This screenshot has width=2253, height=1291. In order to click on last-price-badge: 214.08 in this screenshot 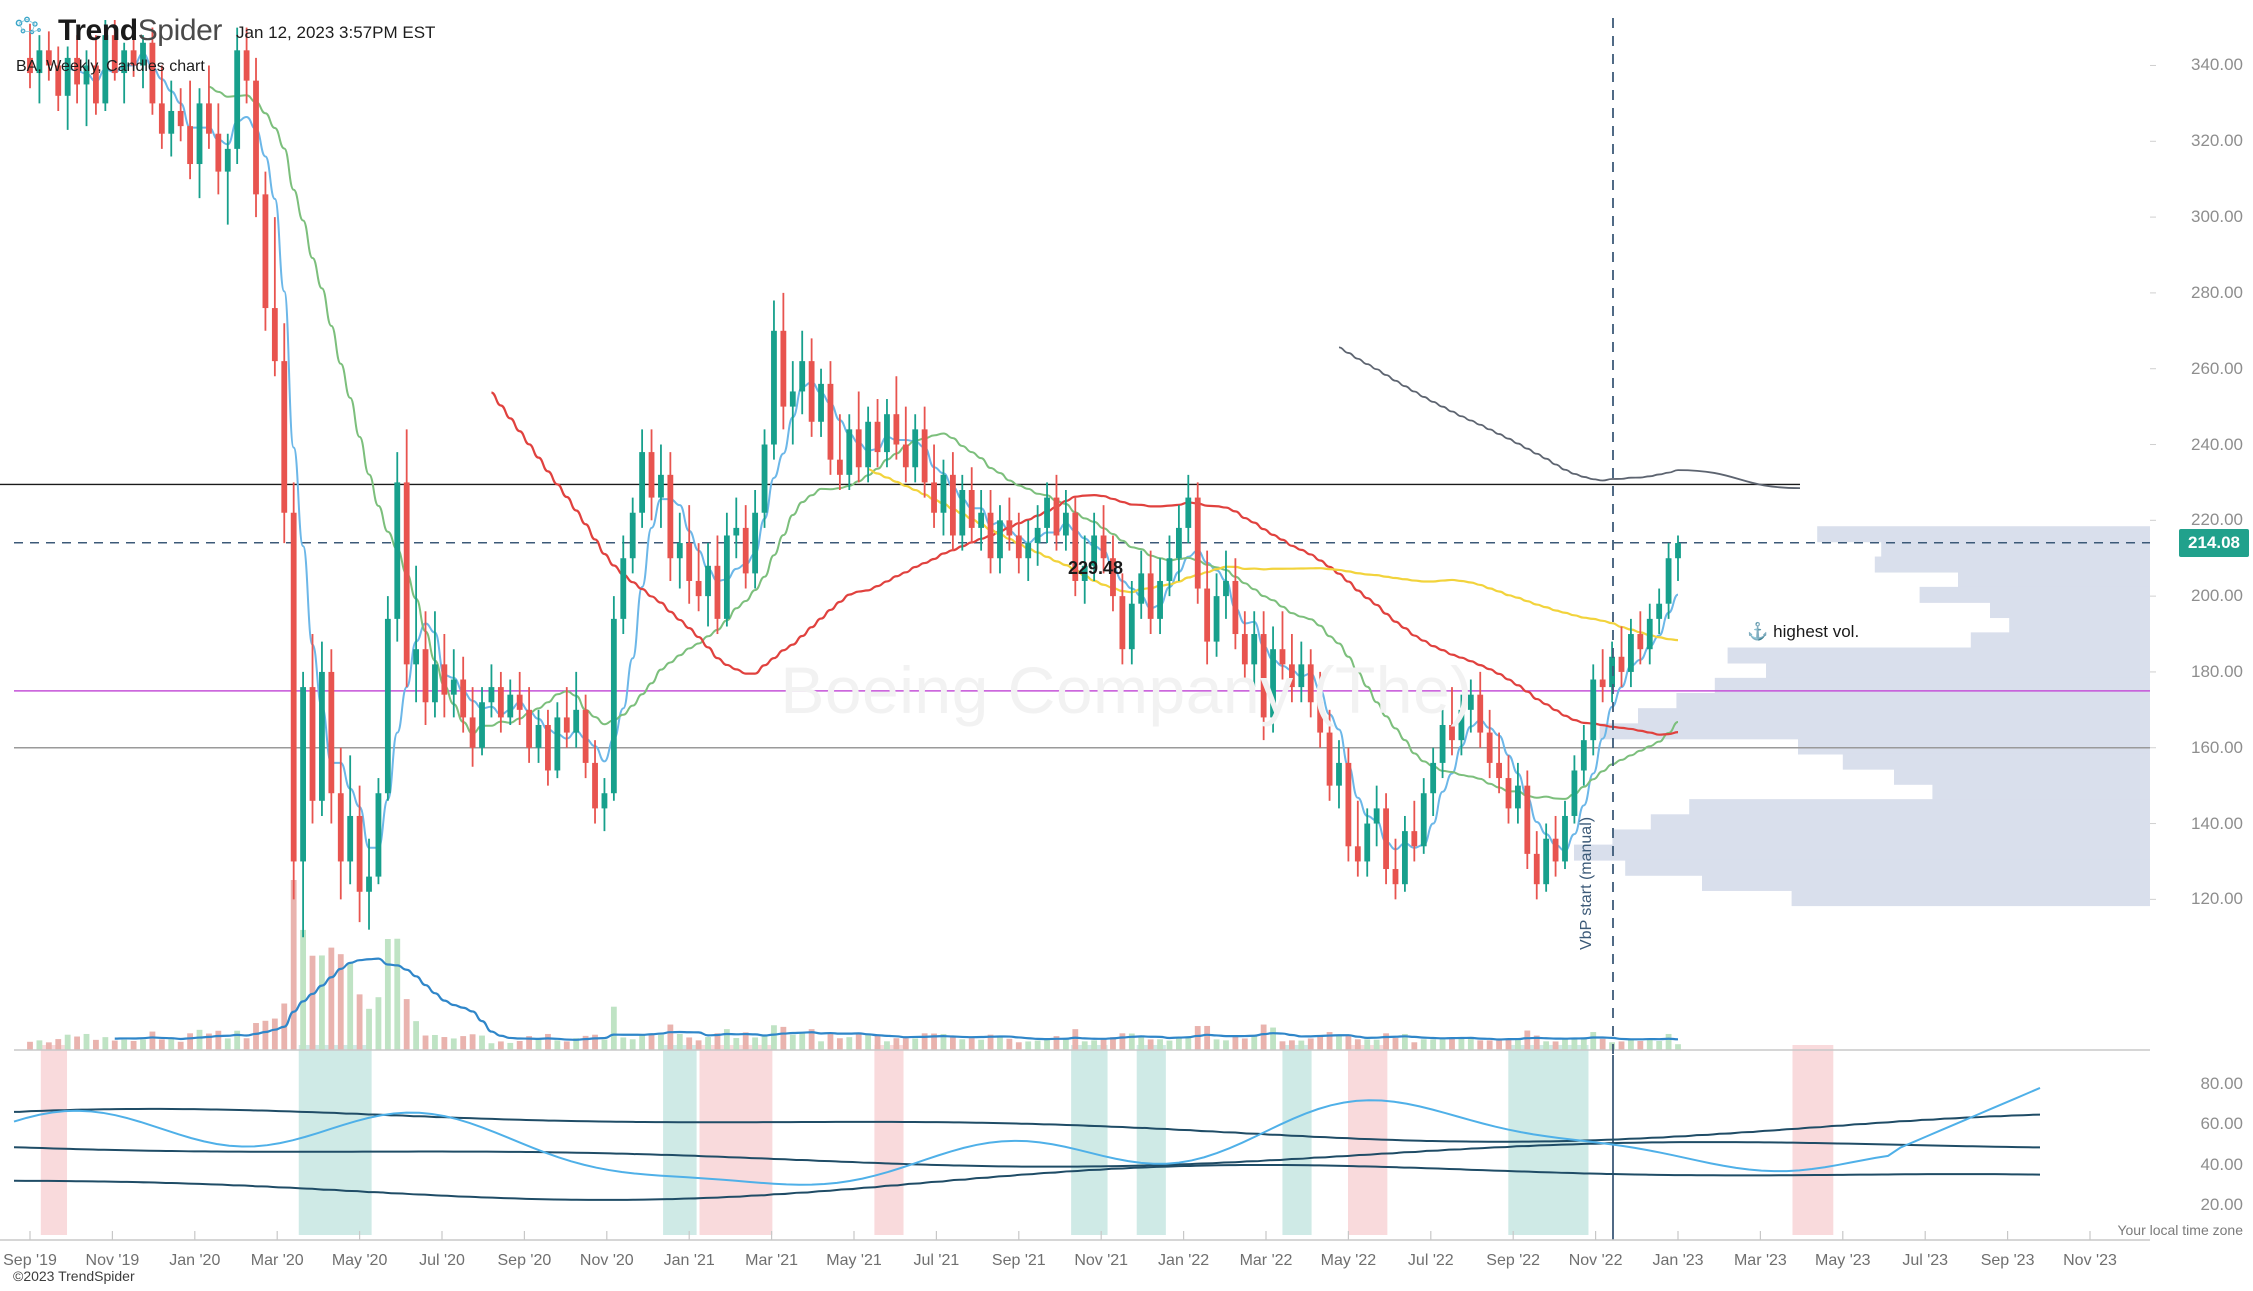, I will do `click(2214, 542)`.